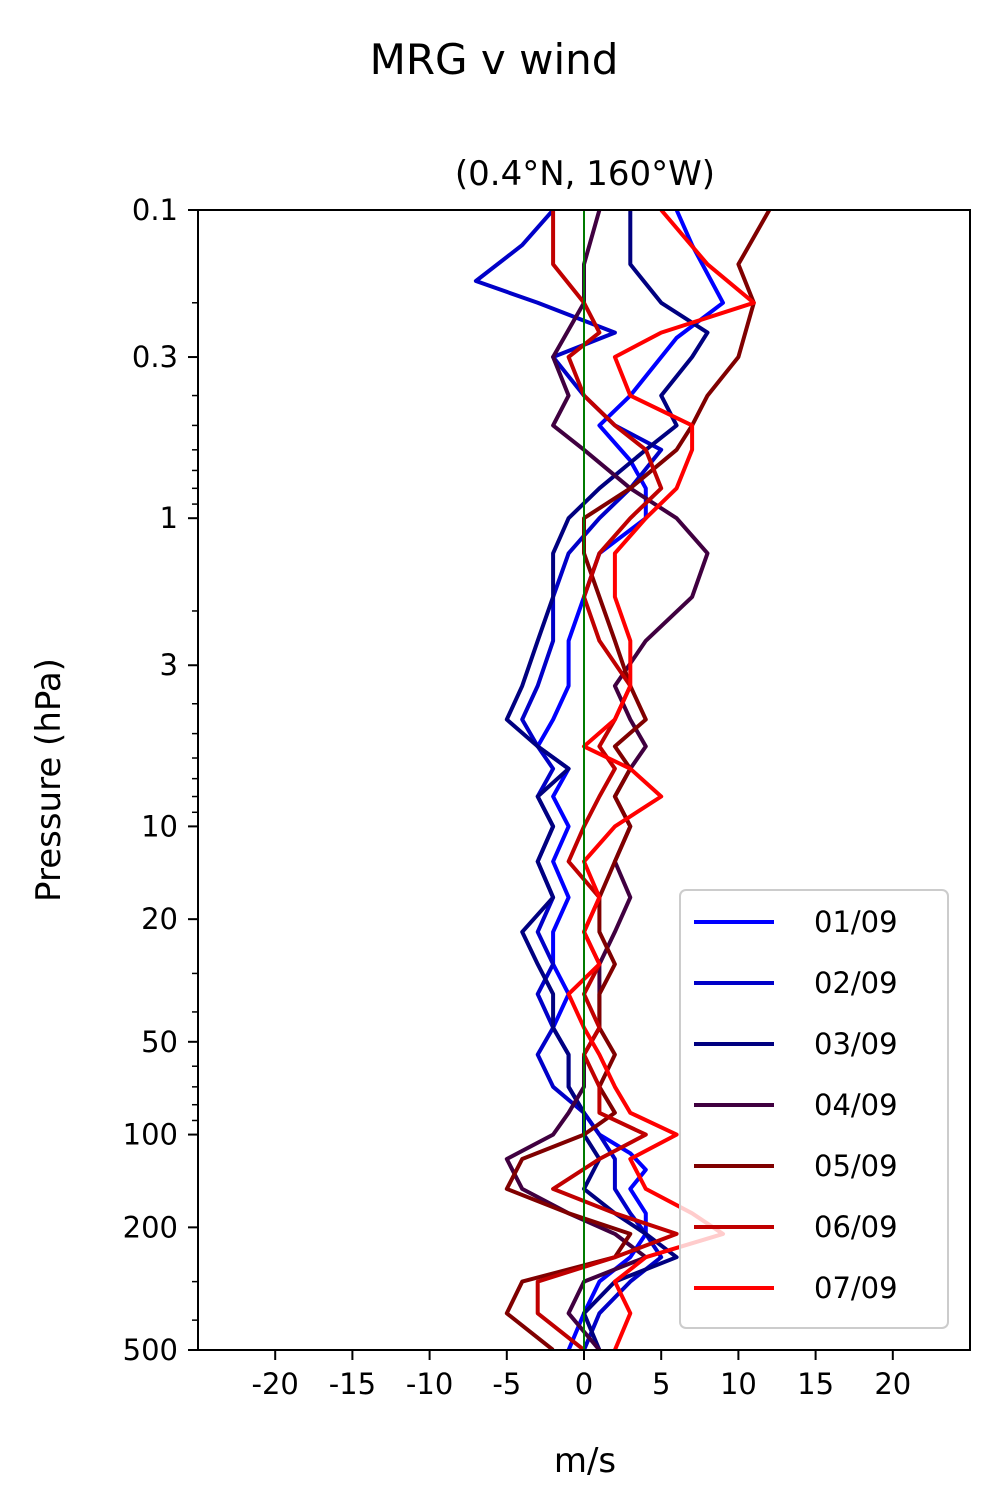  What do you see at coordinates (661, 1384) in the screenshot?
I see `x-tick-label: 5` at bounding box center [661, 1384].